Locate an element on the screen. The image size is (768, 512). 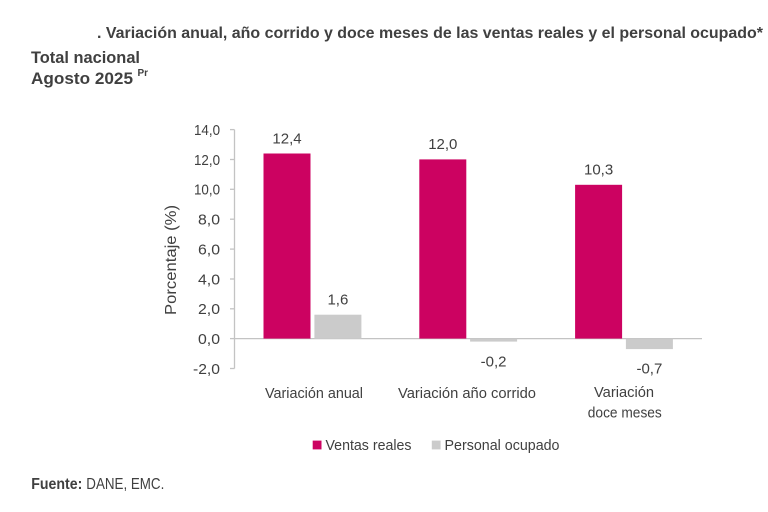
svg-text: Variación anual is located at coordinates (314, 393).